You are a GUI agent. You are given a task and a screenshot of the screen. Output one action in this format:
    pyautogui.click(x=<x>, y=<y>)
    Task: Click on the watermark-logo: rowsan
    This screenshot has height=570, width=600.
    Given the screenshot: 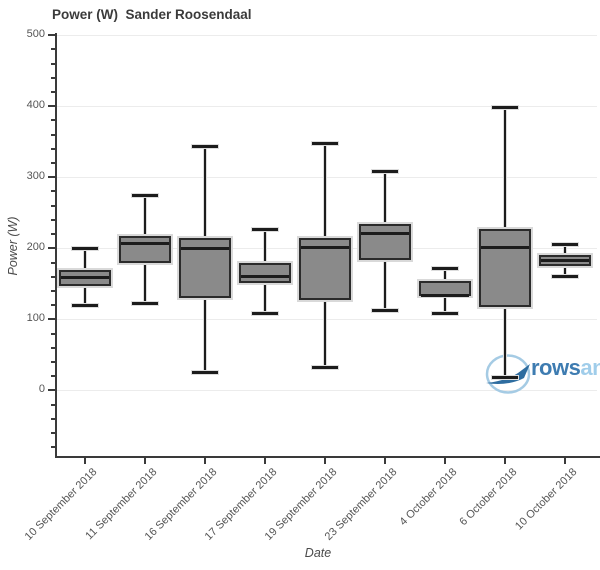 What is the action you would take?
    pyautogui.click(x=542, y=373)
    